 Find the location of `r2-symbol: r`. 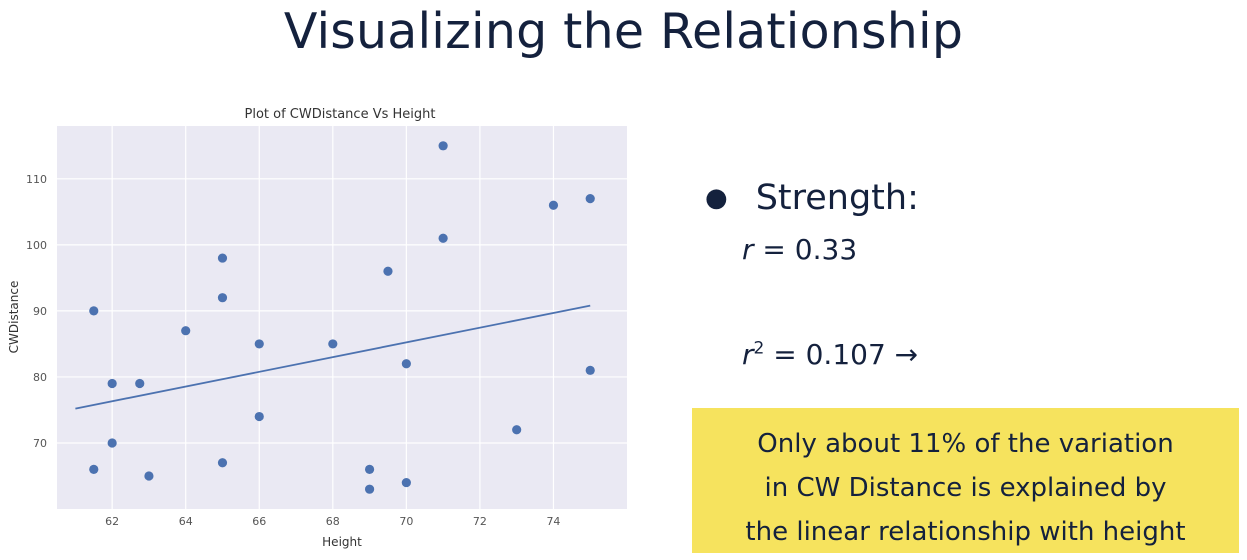

r2-symbol: r is located at coordinates (748, 354).